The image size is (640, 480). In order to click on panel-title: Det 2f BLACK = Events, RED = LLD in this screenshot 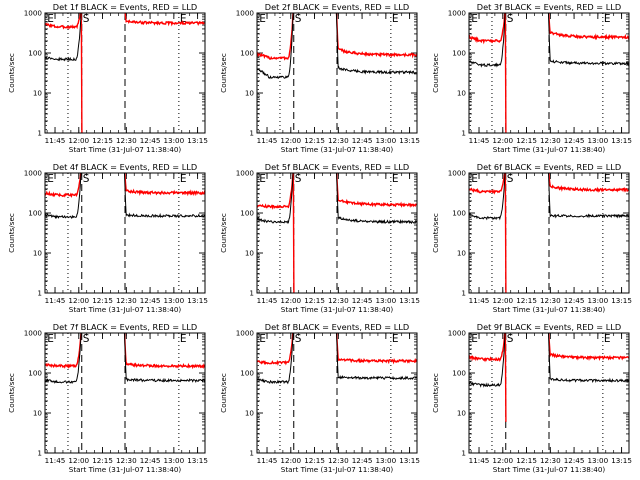, I will do `click(337, 7)`.